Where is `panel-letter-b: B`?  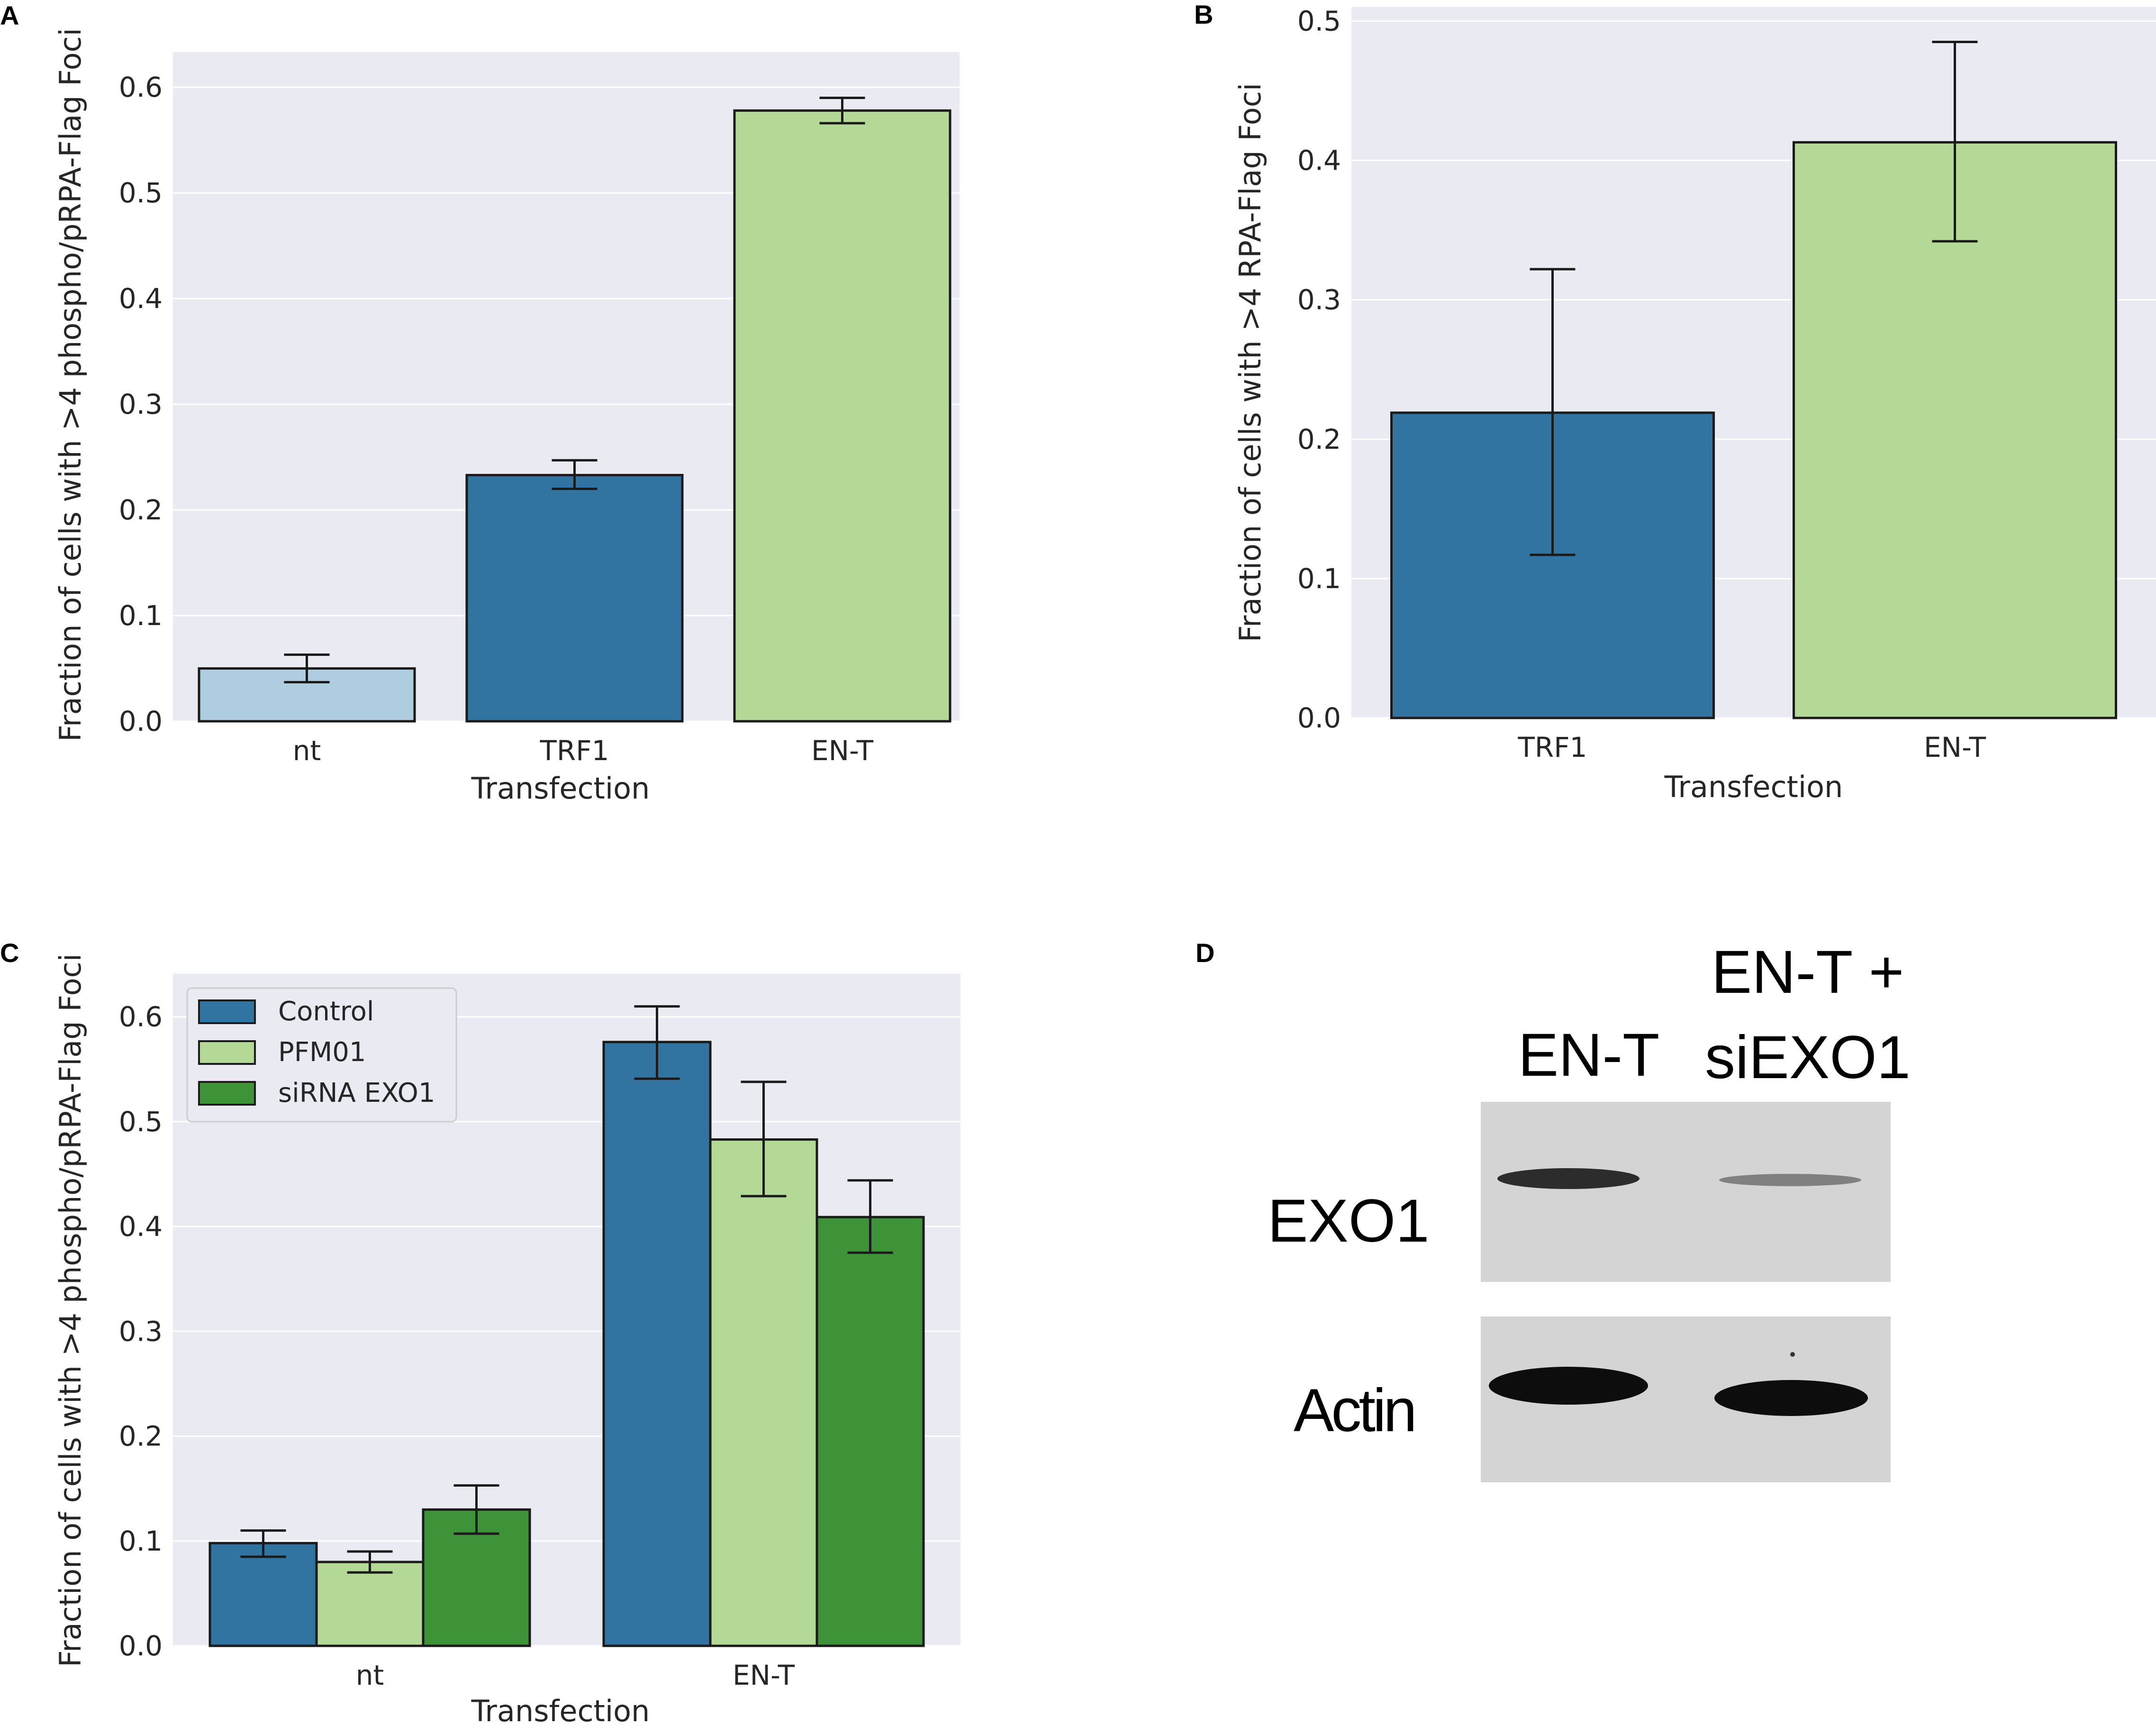
panel-letter-b: B is located at coordinates (1203, 14).